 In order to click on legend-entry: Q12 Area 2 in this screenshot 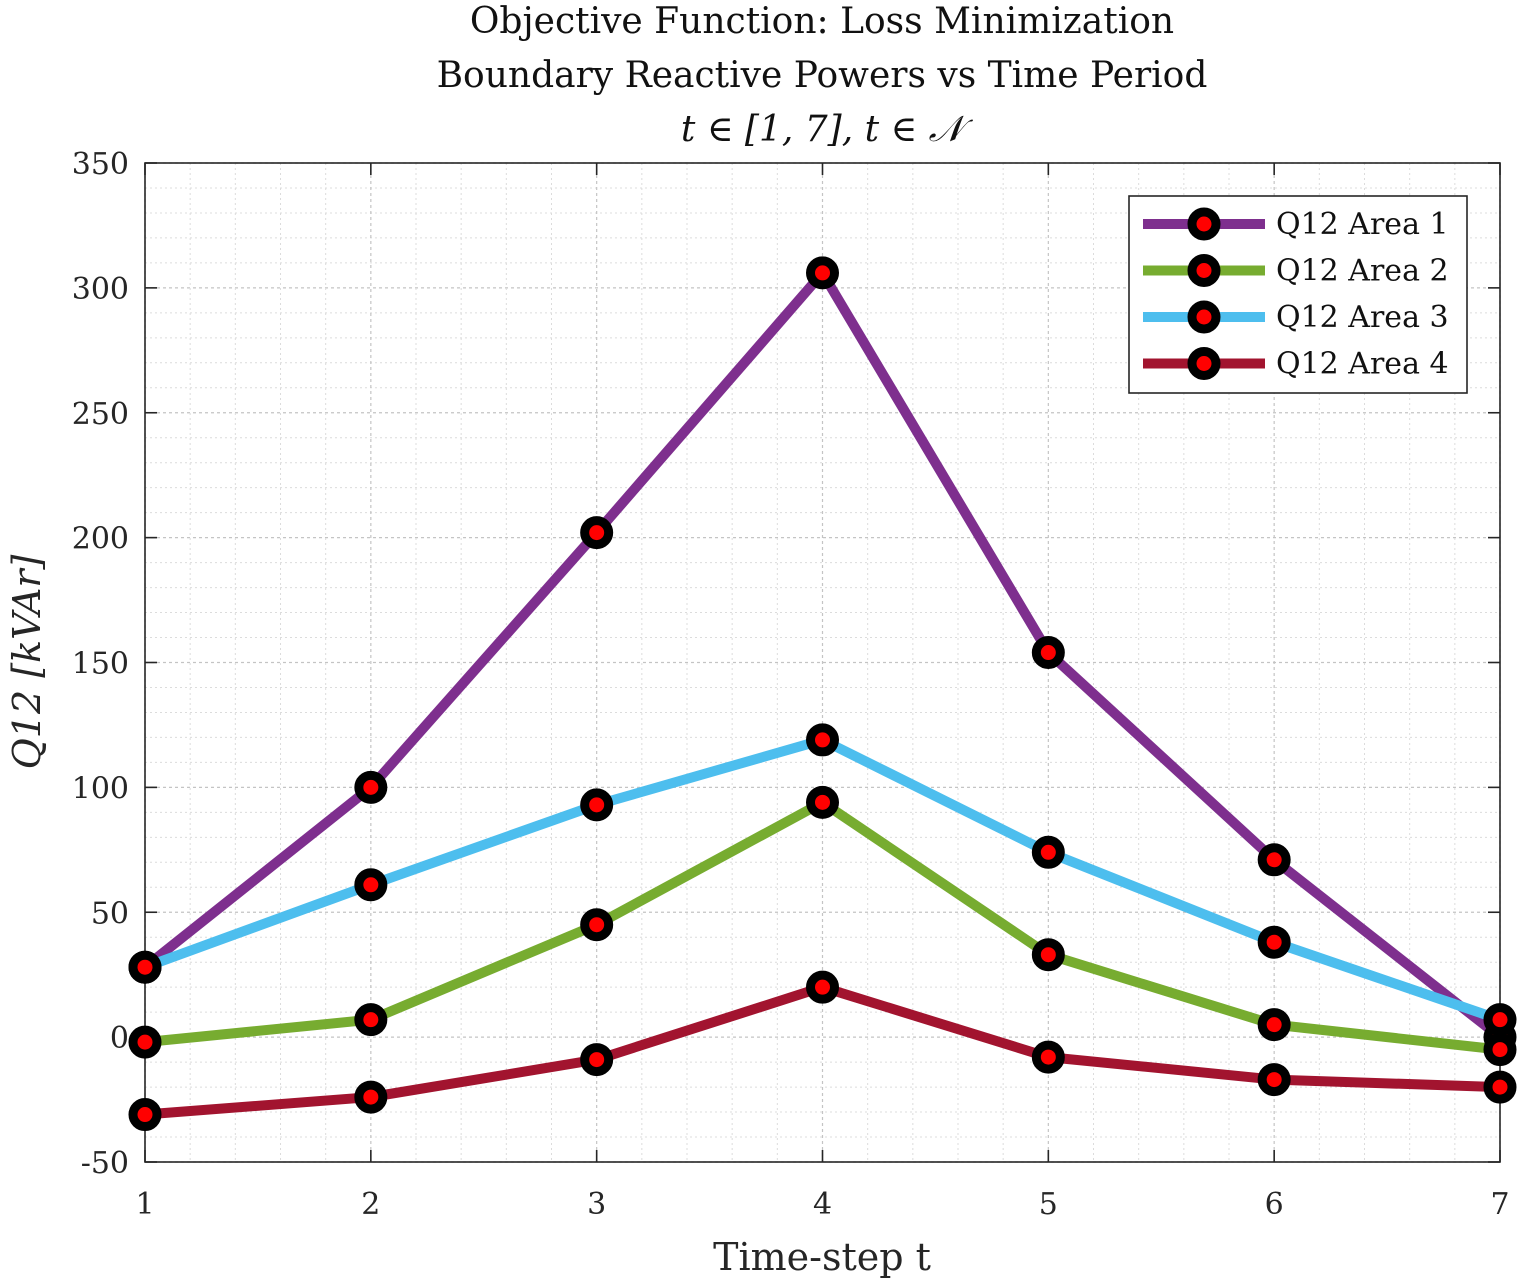, I will do `click(1296, 271)`.